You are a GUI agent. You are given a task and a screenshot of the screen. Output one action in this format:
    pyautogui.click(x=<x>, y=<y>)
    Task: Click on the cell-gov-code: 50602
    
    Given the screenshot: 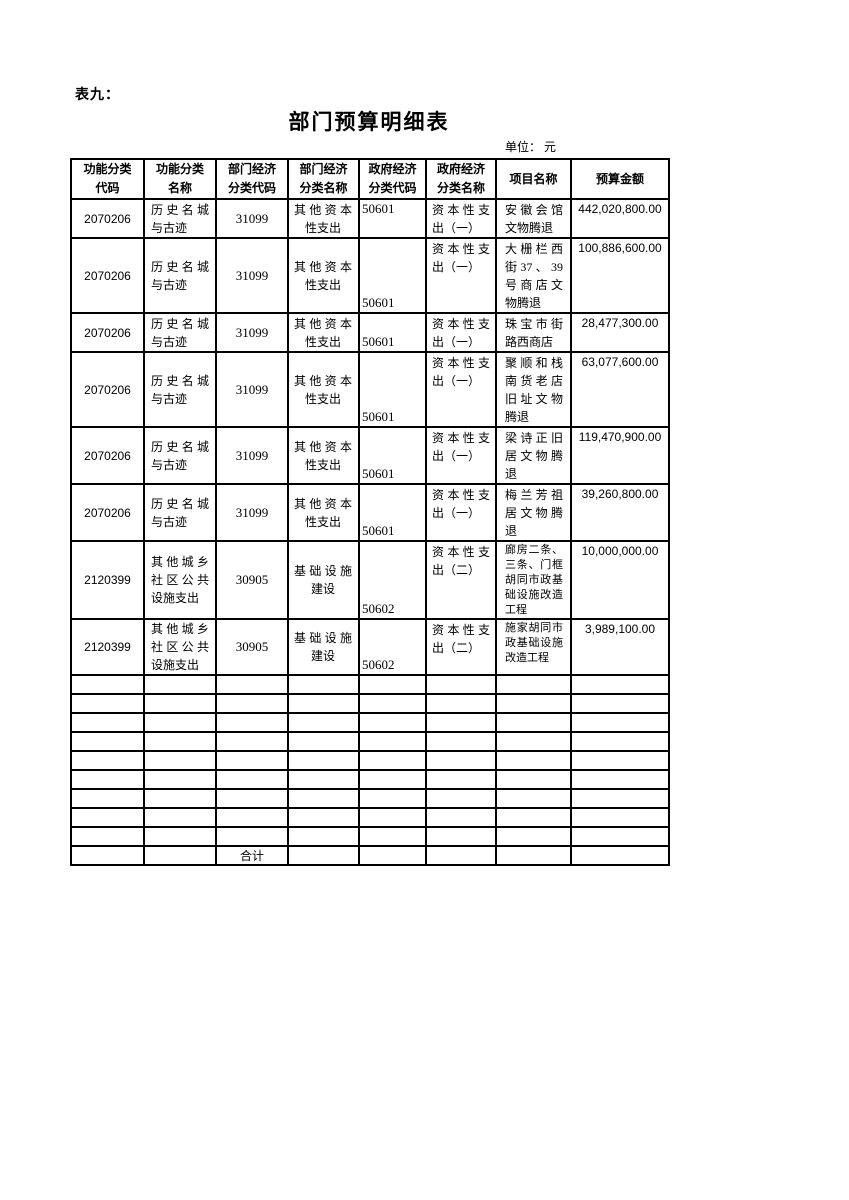 What is the action you would take?
    pyautogui.click(x=392, y=647)
    